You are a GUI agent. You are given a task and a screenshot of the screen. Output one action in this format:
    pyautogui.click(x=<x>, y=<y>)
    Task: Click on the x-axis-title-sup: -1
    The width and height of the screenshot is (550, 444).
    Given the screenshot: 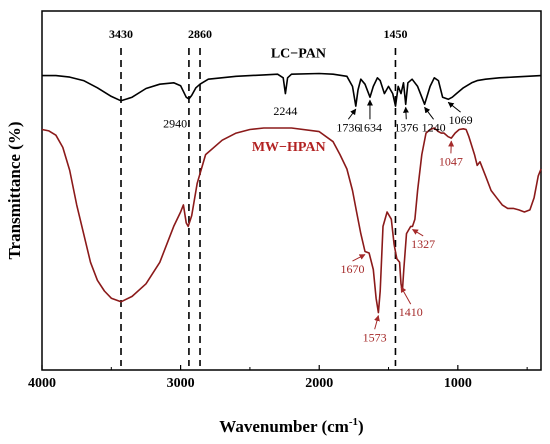 What is the action you would take?
    pyautogui.click(x=353, y=422)
    